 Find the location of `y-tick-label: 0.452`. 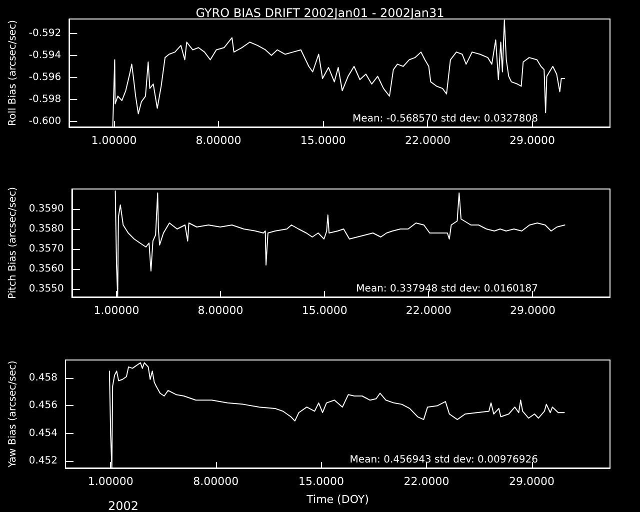

y-tick-label: 0.452 is located at coordinates (43, 461).